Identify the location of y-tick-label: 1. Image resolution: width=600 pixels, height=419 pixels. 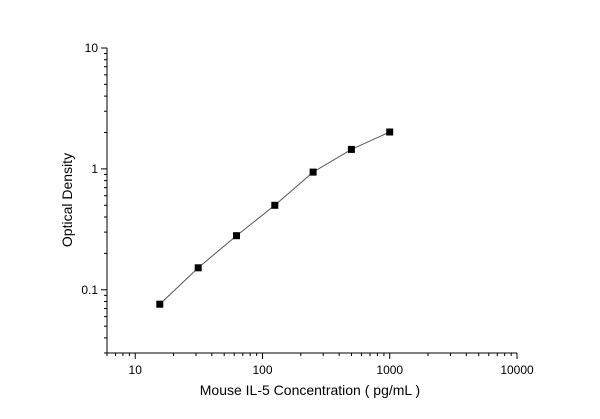
(94, 169).